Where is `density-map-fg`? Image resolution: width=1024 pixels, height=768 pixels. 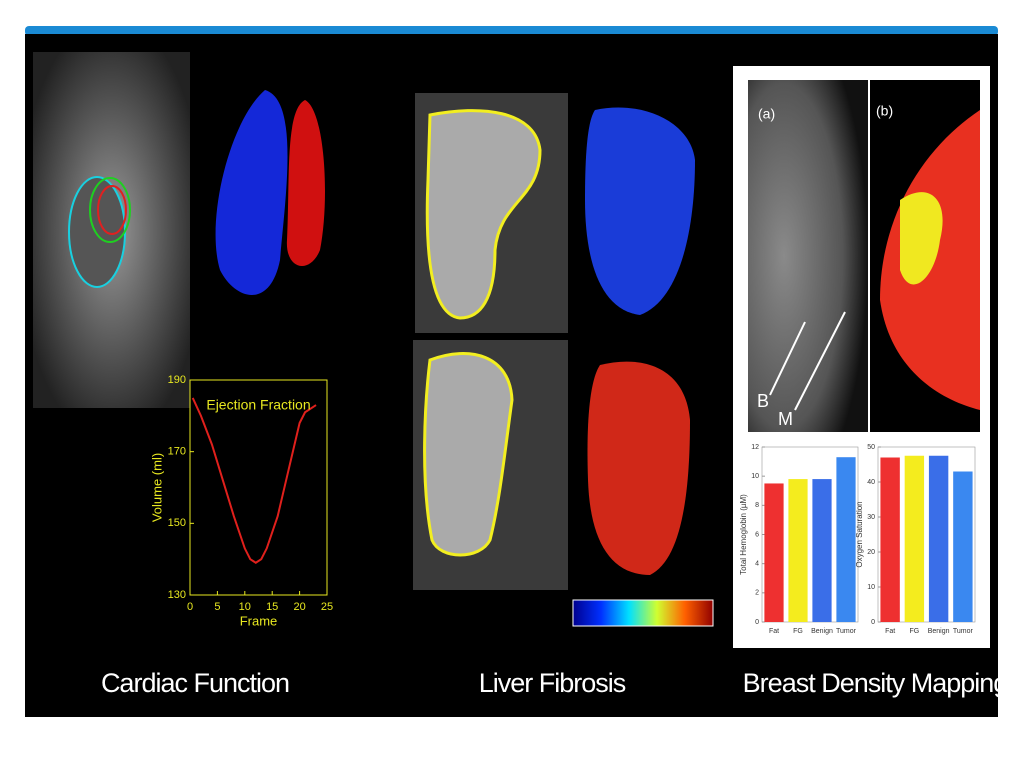 density-map-fg is located at coordinates (921, 238).